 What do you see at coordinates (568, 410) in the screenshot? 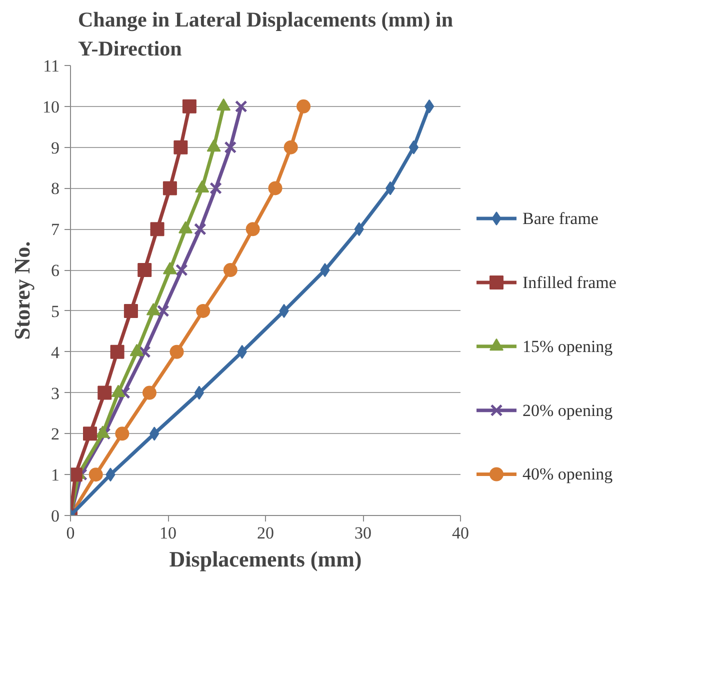
I see `legend-label: 20% opening` at bounding box center [568, 410].